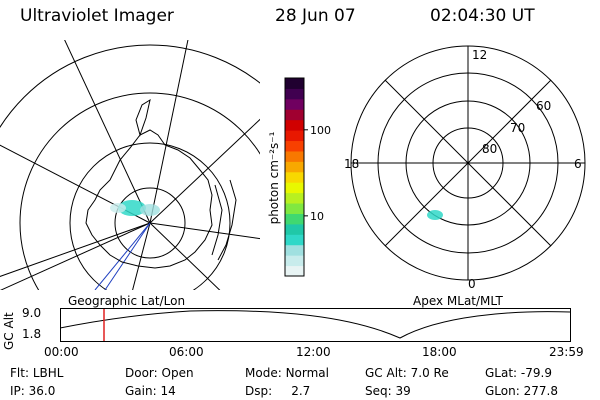 This screenshot has width=600, height=400. Describe the element at coordinates (159, 373) in the screenshot. I see `info-door: Door: Open` at that location.